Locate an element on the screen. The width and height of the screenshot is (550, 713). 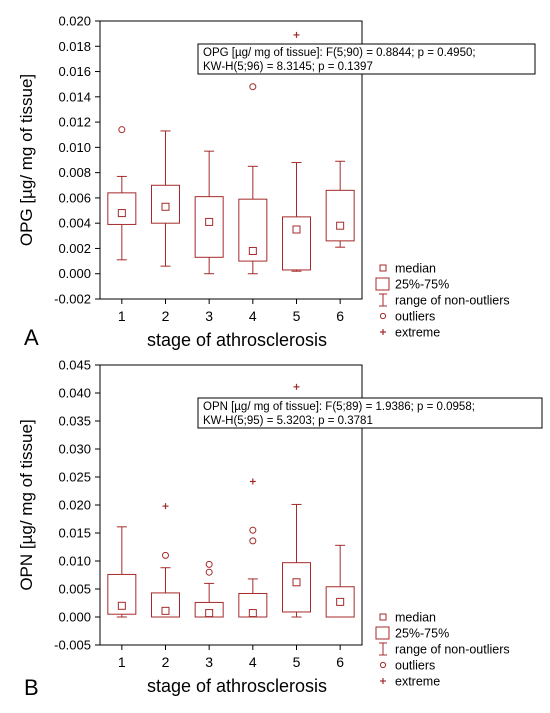
y-tick-label: 0.040 is located at coordinates (74, 393).